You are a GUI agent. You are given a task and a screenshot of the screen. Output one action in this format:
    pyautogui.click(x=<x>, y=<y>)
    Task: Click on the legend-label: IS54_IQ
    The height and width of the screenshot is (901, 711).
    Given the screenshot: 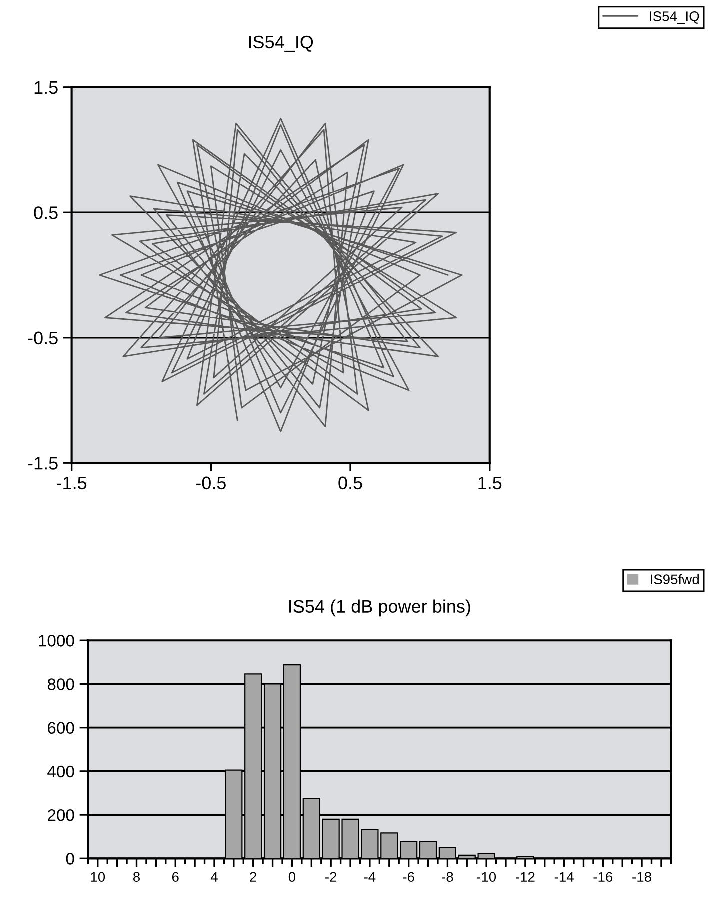 What is the action you would take?
    pyautogui.click(x=675, y=18)
    